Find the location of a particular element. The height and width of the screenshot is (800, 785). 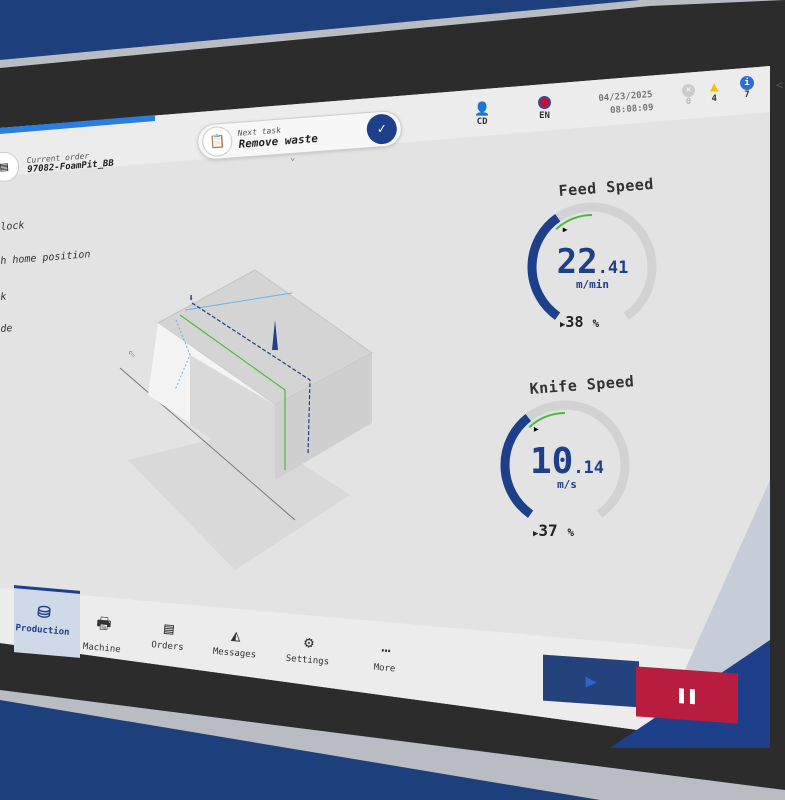

clipboard-icon: 📋 is located at coordinates (217, 141).